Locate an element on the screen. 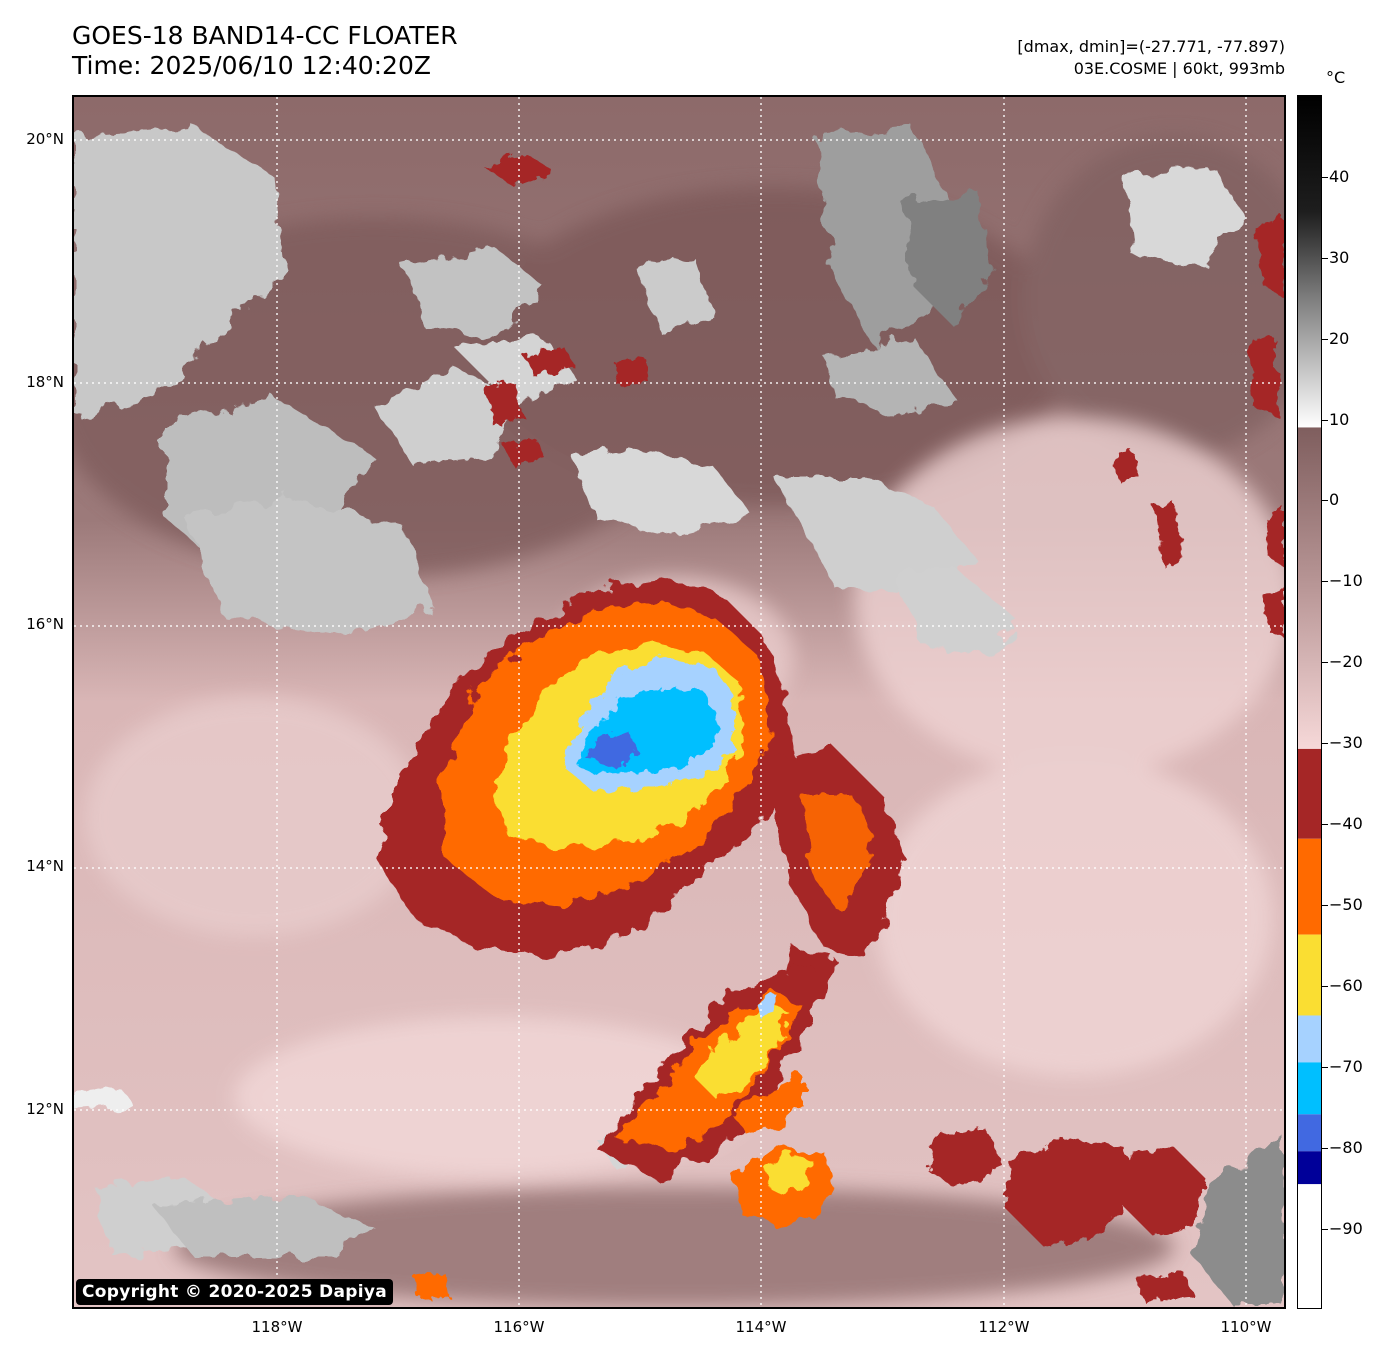  colorbar-unit: °C is located at coordinates (1336, 77).